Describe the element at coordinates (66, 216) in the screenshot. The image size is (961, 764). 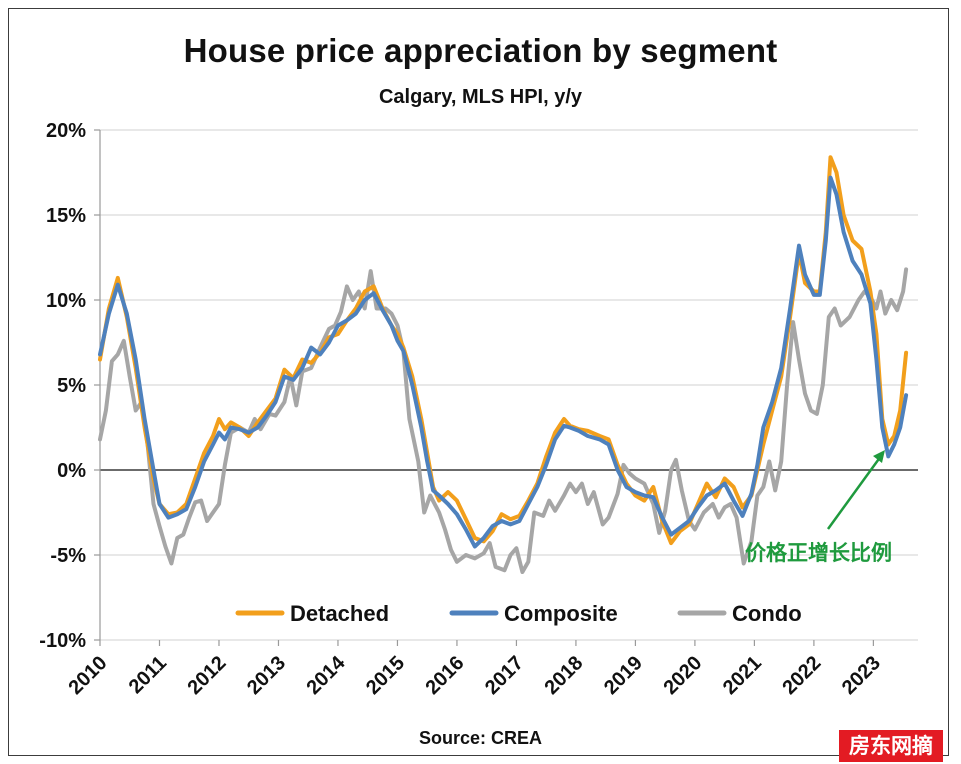
I see `y-tick-label: 15%` at that location.